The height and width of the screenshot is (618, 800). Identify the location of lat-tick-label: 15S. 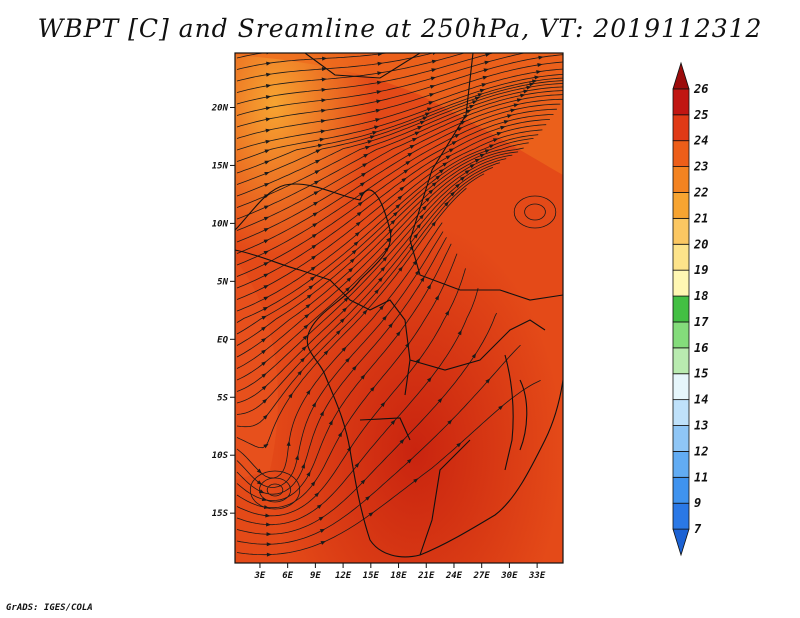
(220, 514).